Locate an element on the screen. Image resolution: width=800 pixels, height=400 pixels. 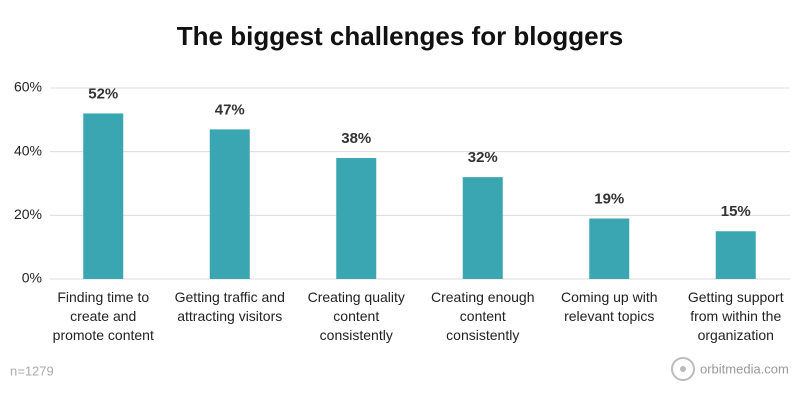
x-tick-label: Creating quality content consistently is located at coordinates (356, 316).